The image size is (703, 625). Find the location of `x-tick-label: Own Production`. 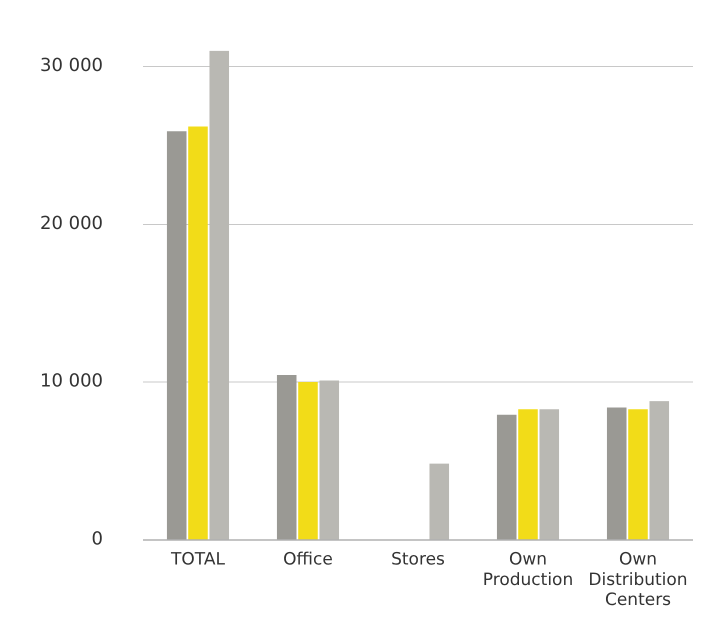

x-tick-label: Own Production is located at coordinates (528, 569).